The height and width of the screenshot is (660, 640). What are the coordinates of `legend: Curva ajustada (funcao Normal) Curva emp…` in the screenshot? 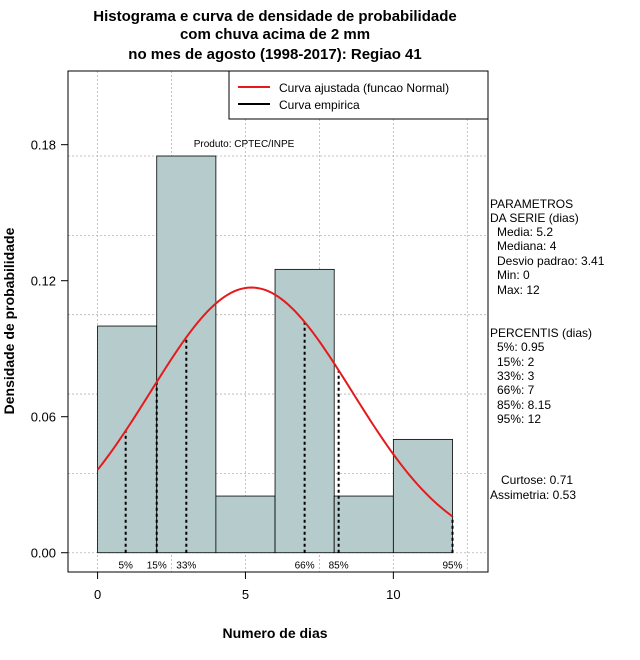 It's located at (358, 95).